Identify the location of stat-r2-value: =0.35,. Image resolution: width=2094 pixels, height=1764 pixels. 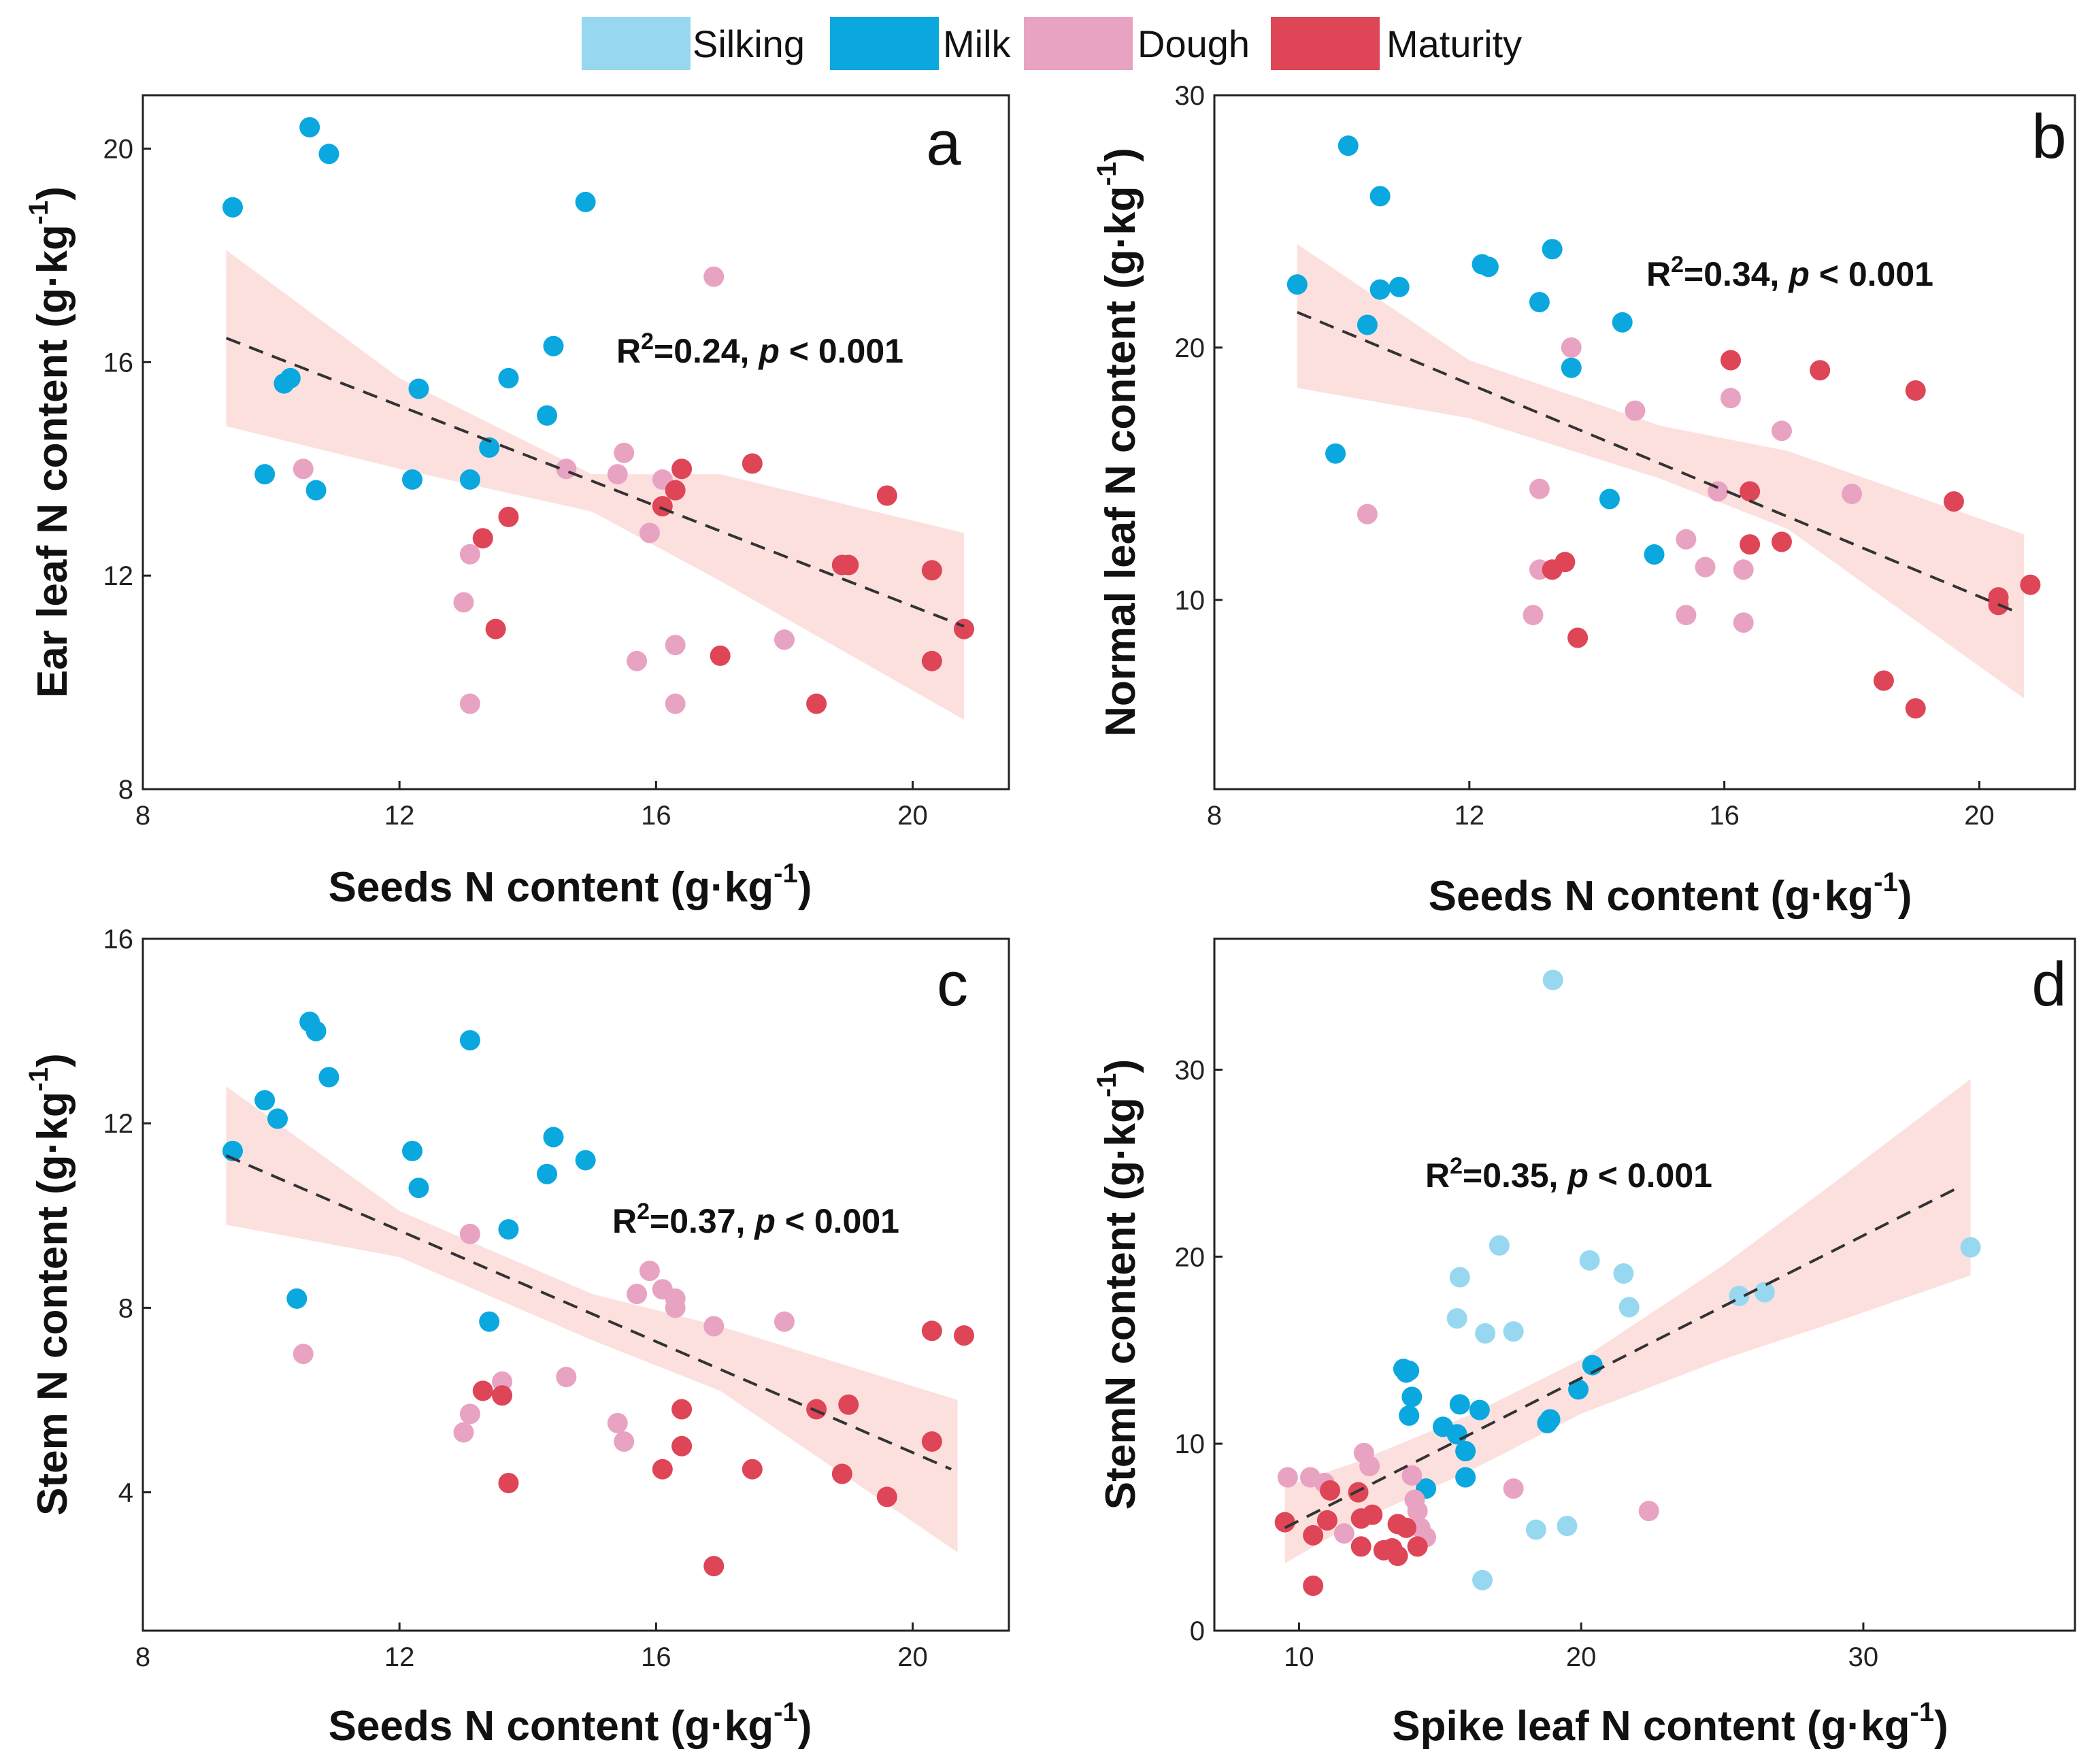
(1515, 1175).